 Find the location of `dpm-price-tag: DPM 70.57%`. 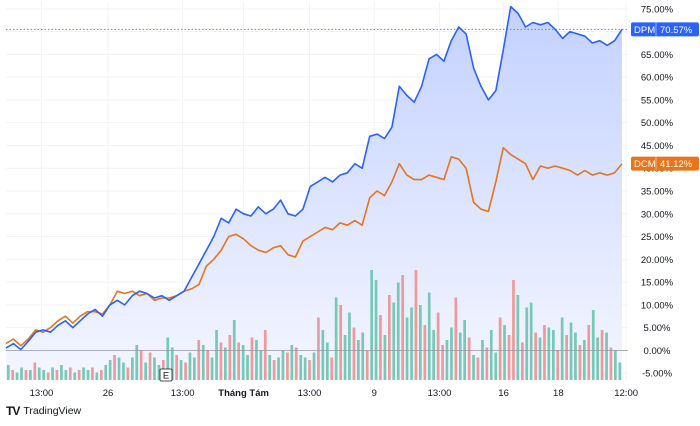

dpm-price-tag: DPM 70.57% is located at coordinates (665, 29).